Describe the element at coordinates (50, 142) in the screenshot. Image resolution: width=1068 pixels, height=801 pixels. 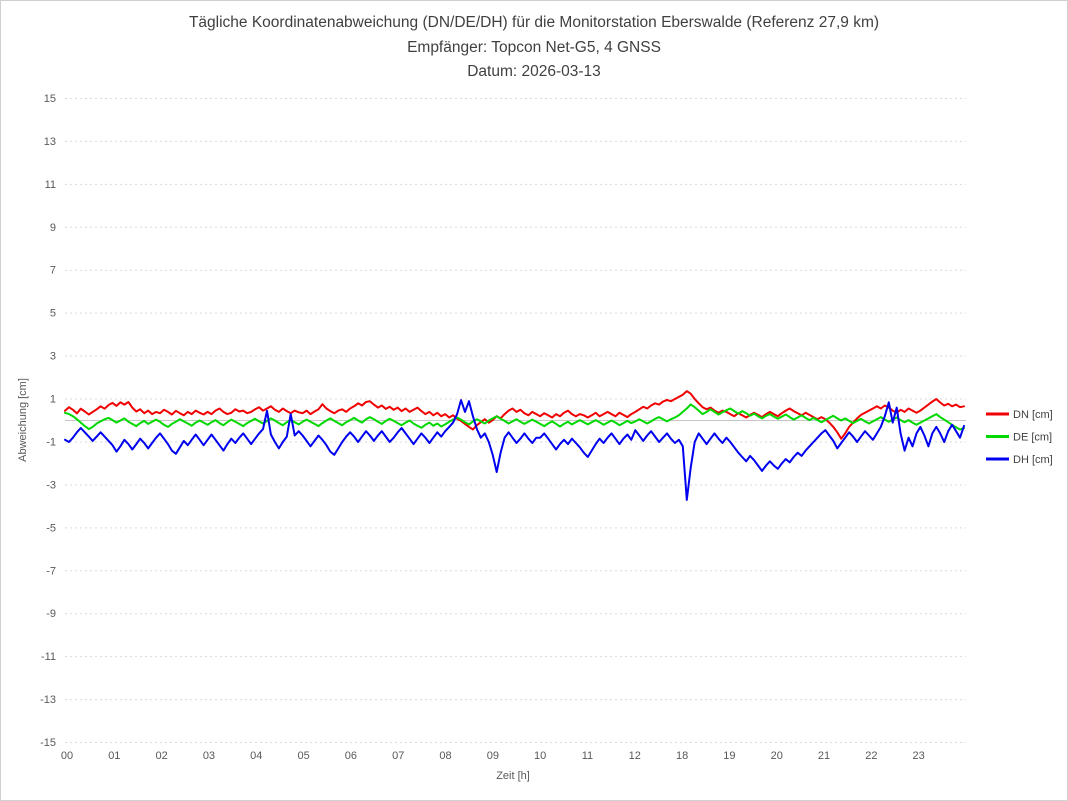
I see `y-tick-label: 13` at that location.